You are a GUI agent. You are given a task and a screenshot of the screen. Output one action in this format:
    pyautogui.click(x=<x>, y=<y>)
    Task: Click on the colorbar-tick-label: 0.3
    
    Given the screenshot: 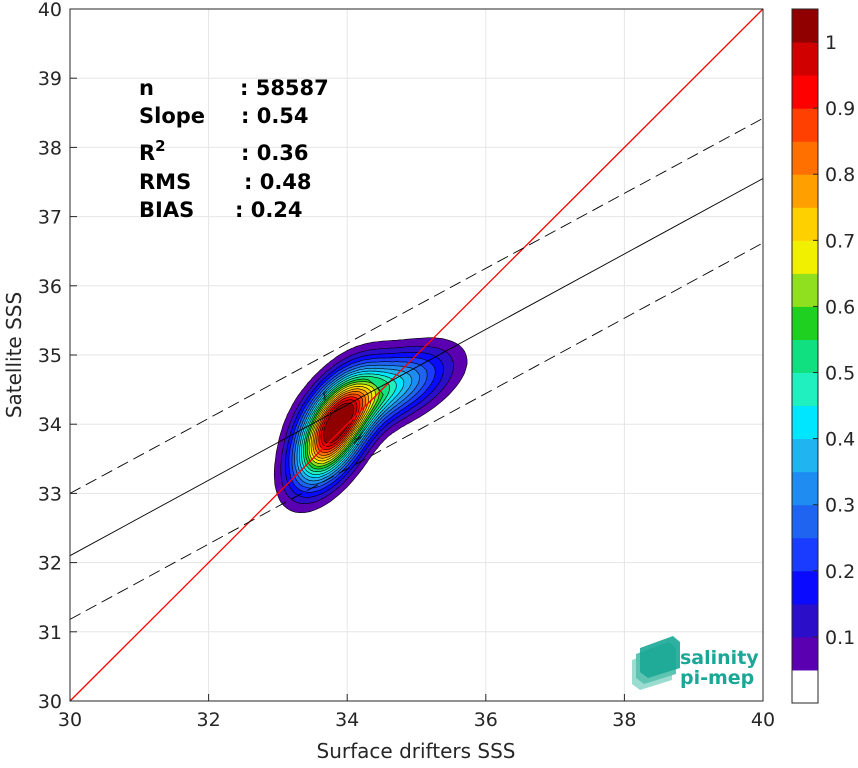 What is the action you would take?
    pyautogui.click(x=840, y=506)
    